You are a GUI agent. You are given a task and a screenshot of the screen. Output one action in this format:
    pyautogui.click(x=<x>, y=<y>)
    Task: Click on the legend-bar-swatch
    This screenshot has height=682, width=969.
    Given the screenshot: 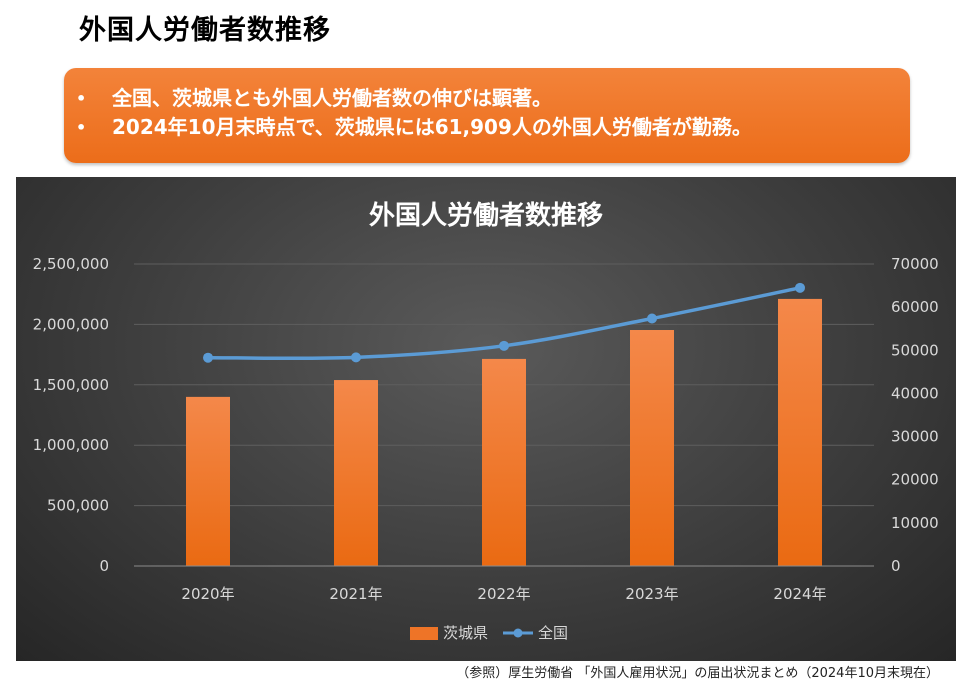 What is the action you would take?
    pyautogui.click(x=424, y=633)
    